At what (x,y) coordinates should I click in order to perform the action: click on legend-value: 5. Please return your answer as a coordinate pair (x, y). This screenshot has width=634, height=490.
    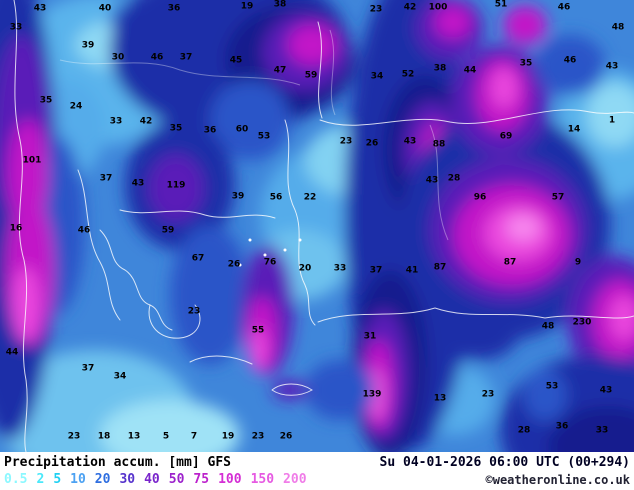
    Looking at the image, I should click on (57, 479).